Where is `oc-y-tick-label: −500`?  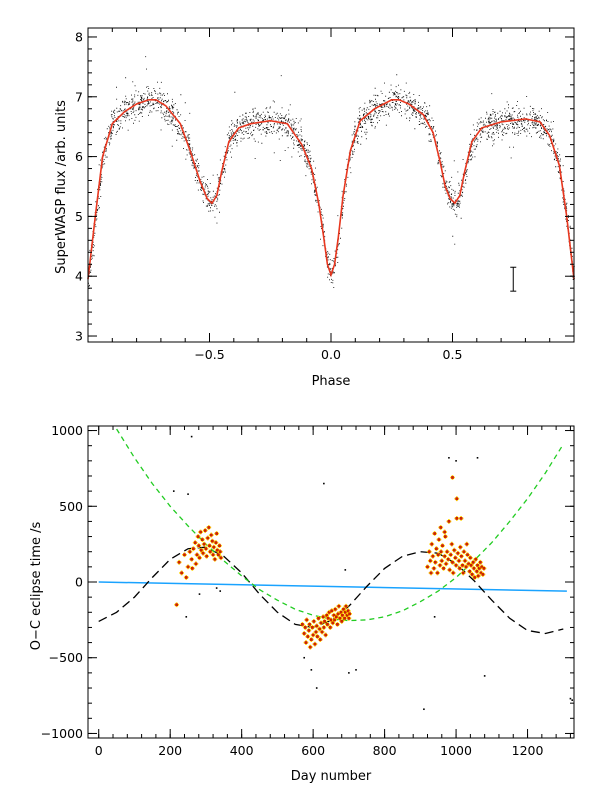
oc-y-tick-label: −500 is located at coordinates (66, 657).